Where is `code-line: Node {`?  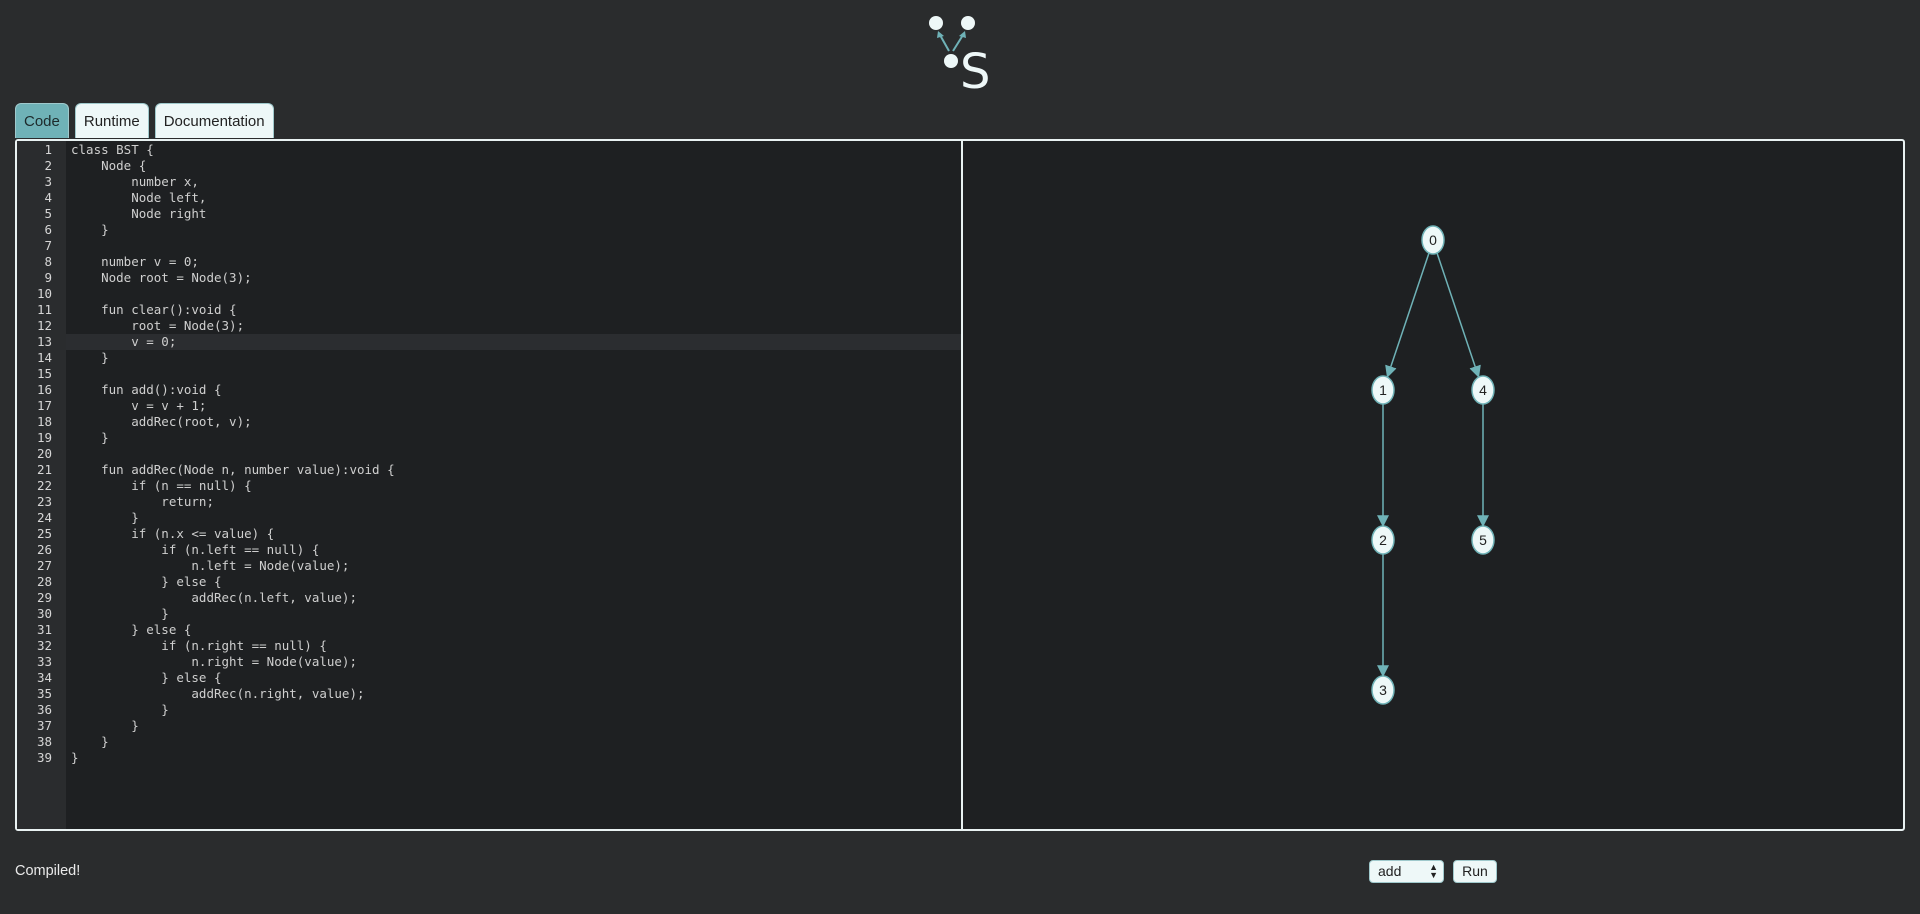 code-line: Node { is located at coordinates (109, 165).